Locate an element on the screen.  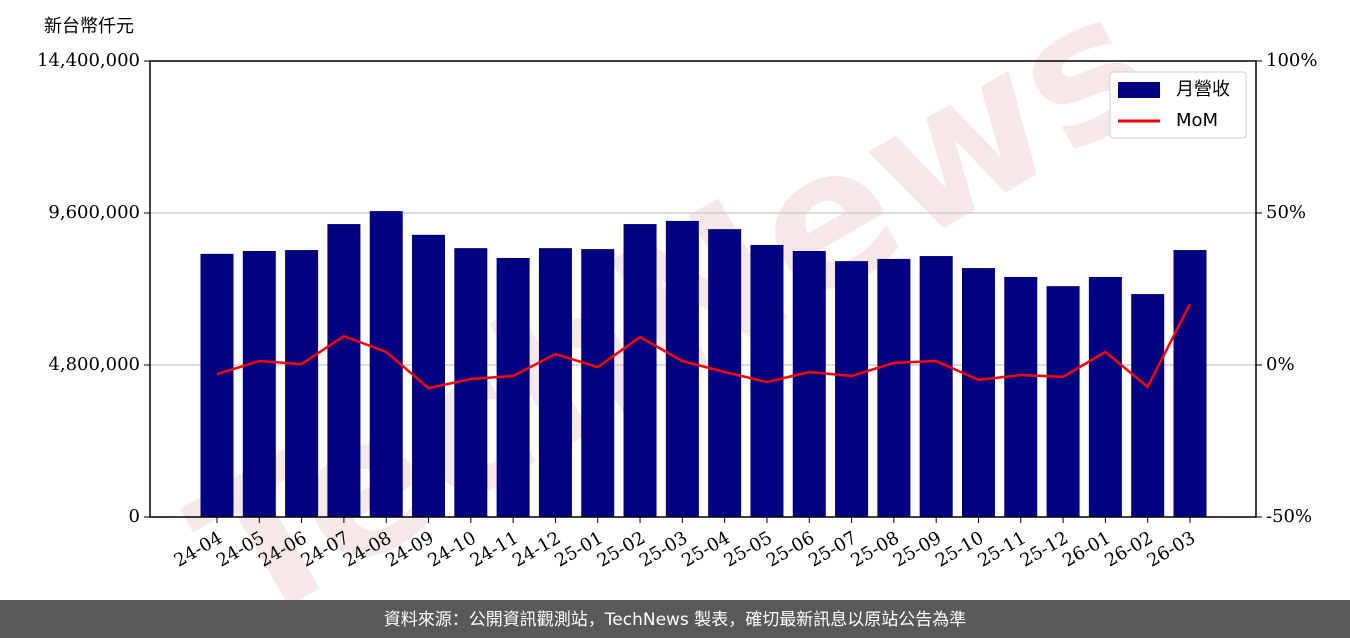
y-tick-label: 4,800,000 is located at coordinates (94, 364).